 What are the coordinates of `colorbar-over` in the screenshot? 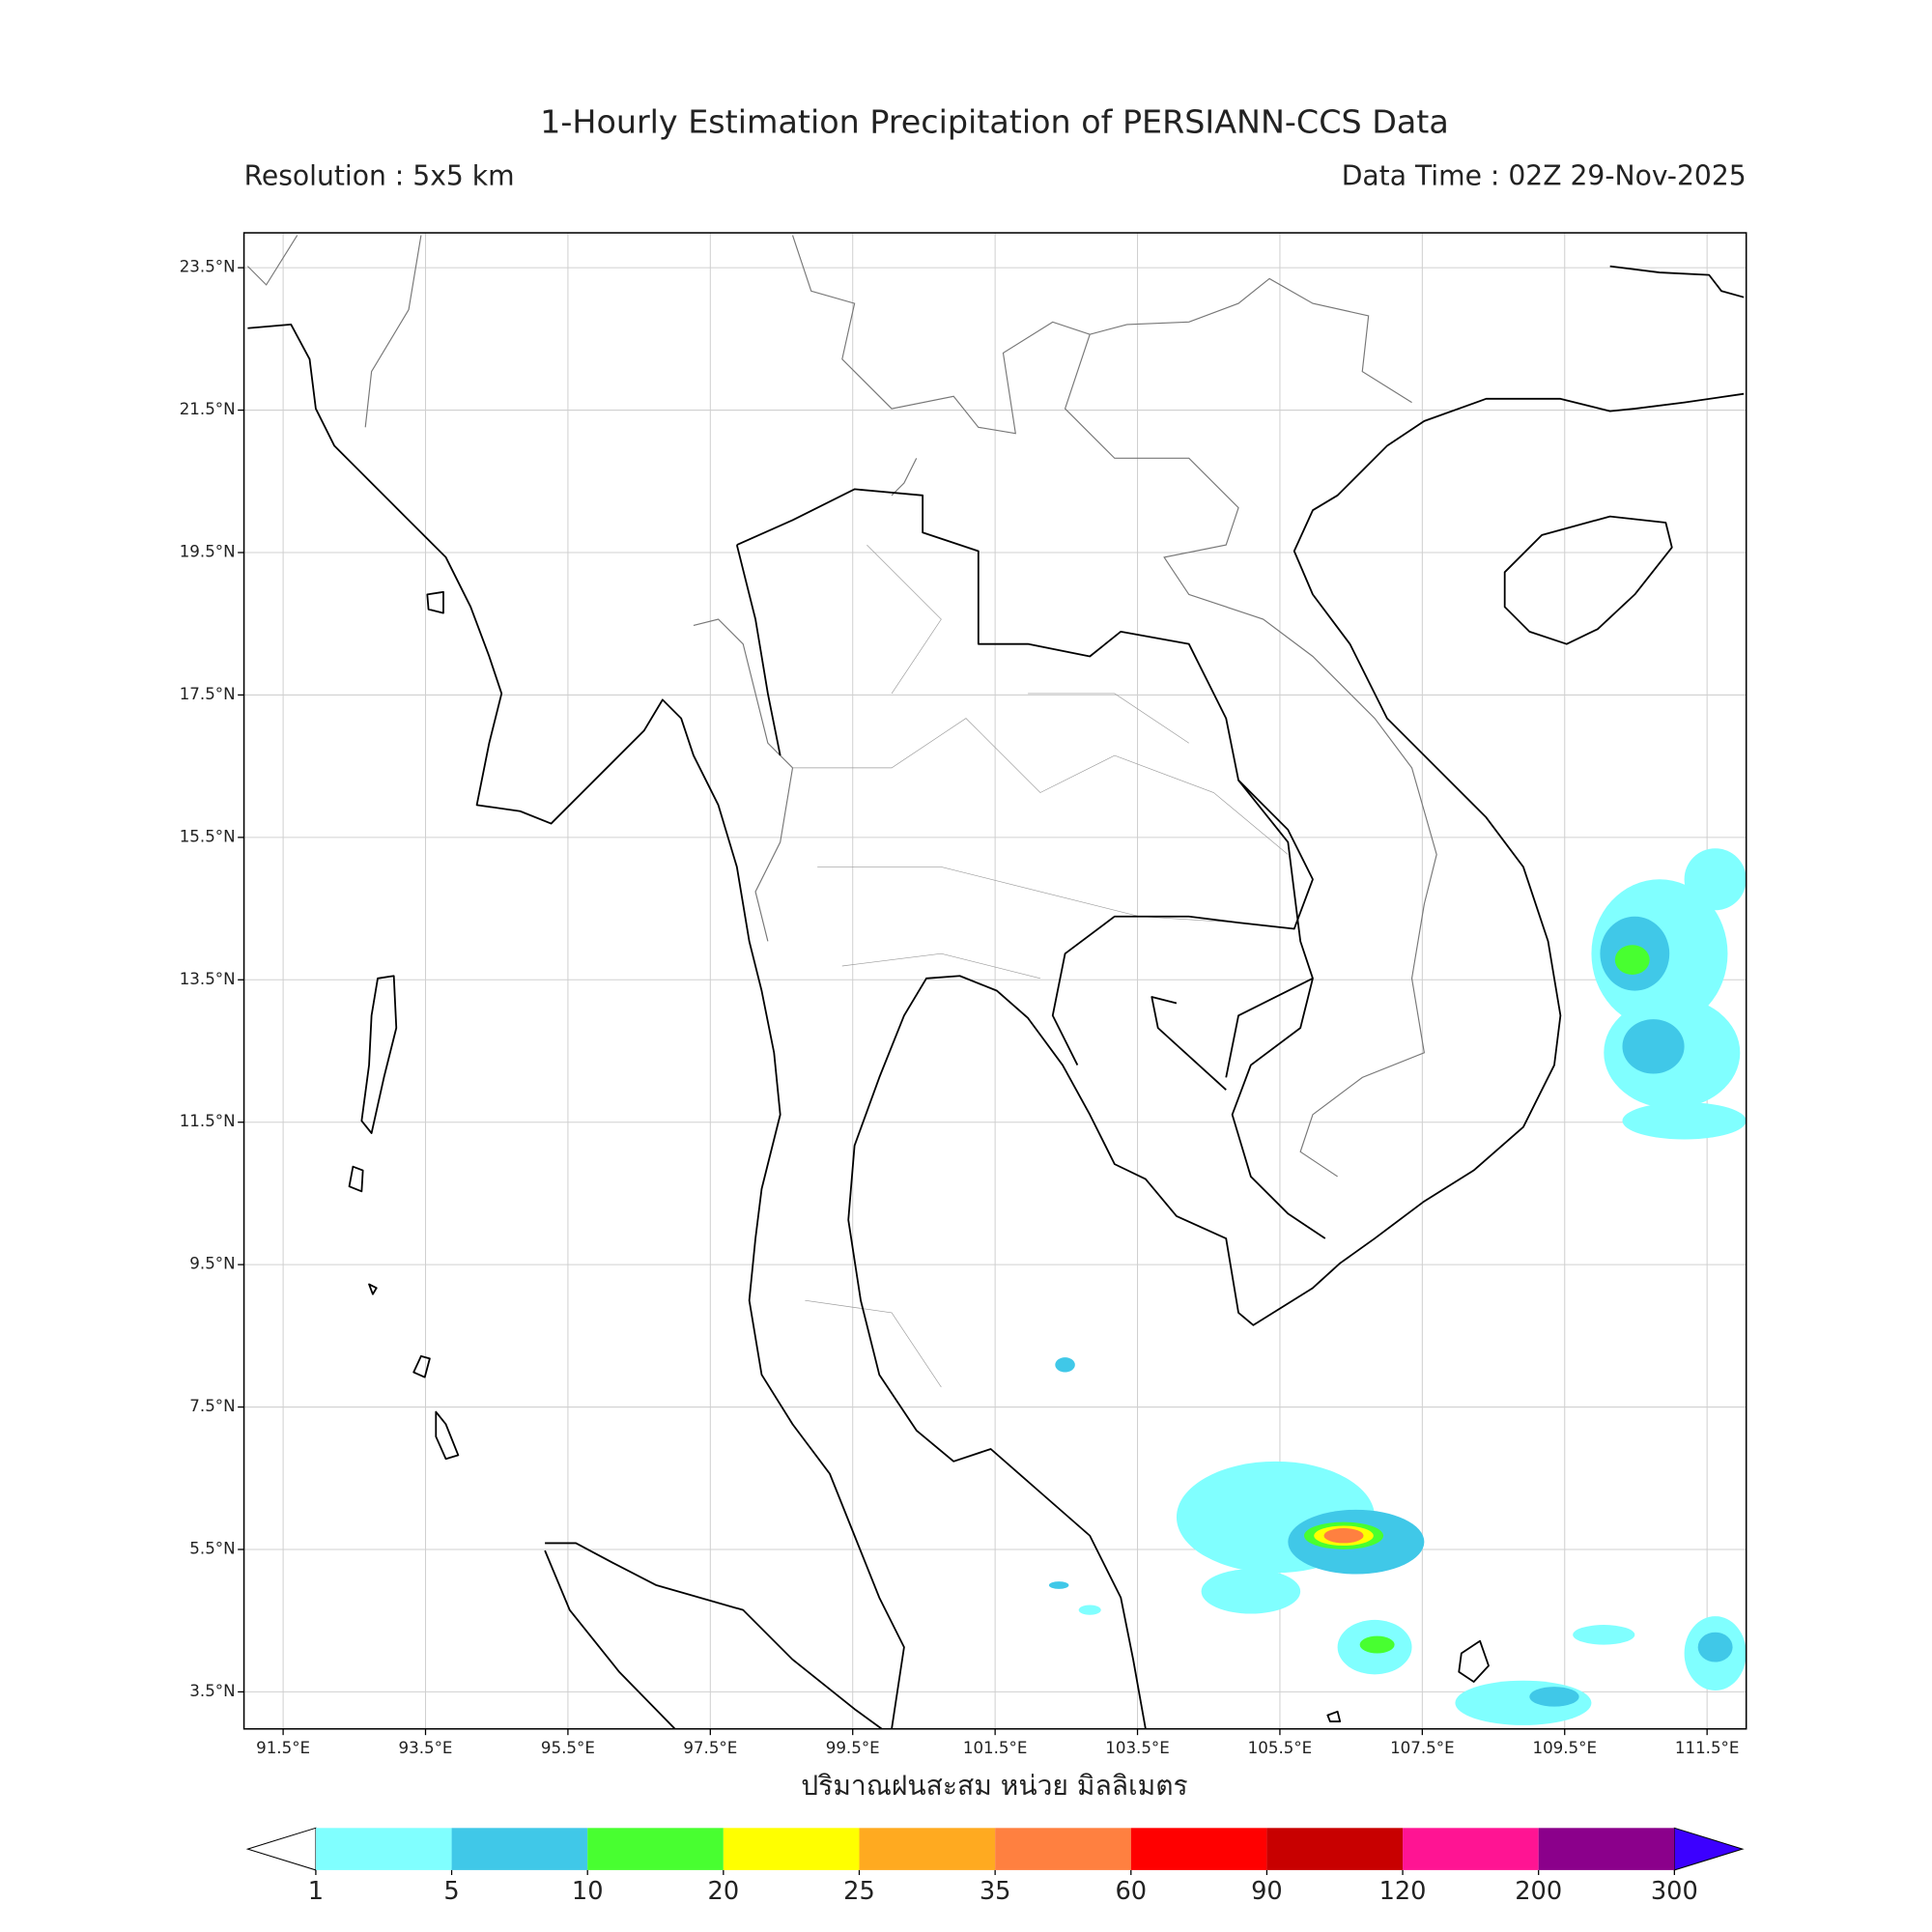 It's located at (1709, 1849).